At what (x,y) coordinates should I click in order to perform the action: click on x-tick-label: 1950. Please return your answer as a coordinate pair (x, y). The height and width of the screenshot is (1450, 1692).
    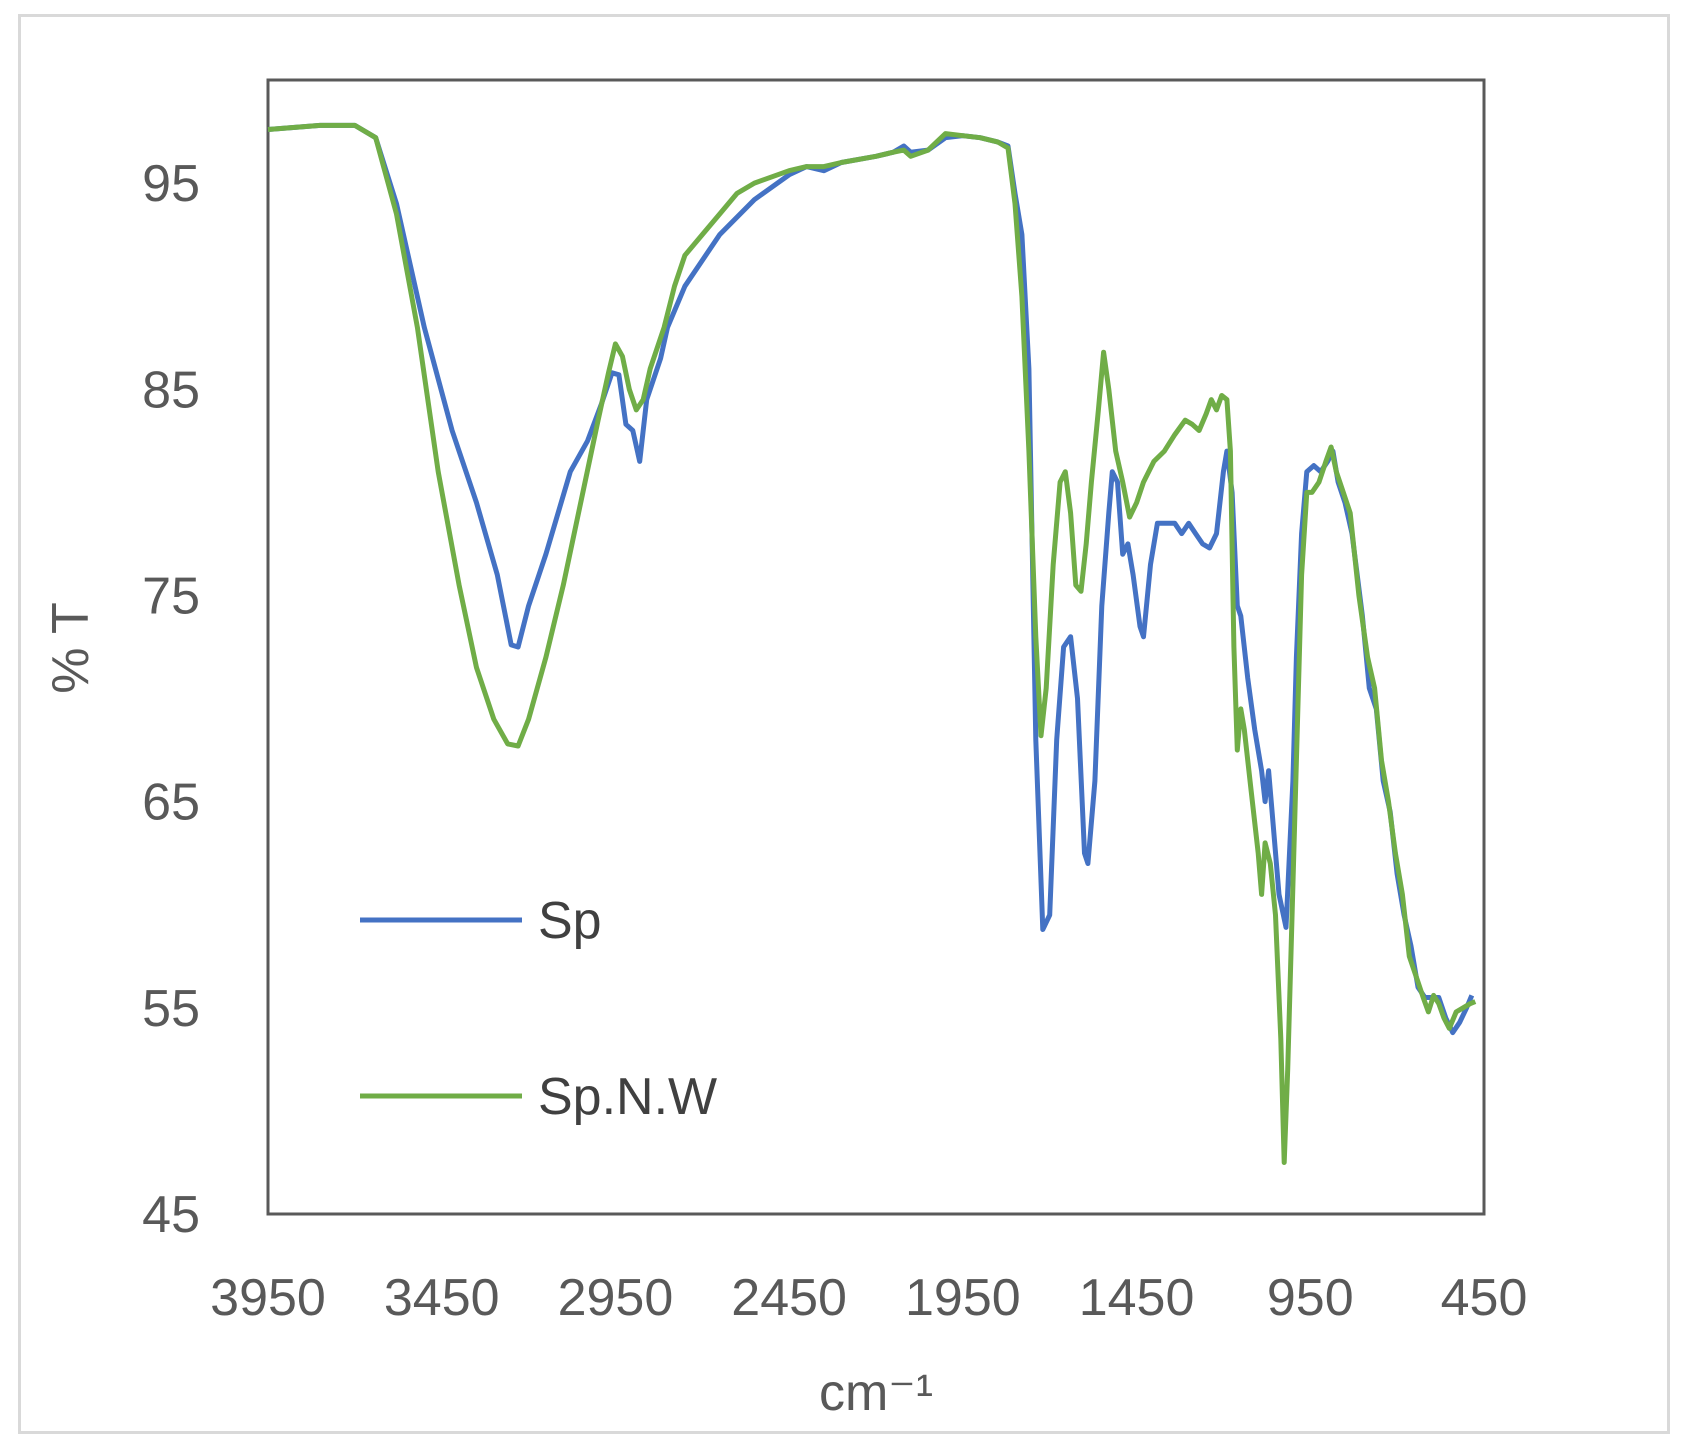
    Looking at the image, I should click on (963, 1298).